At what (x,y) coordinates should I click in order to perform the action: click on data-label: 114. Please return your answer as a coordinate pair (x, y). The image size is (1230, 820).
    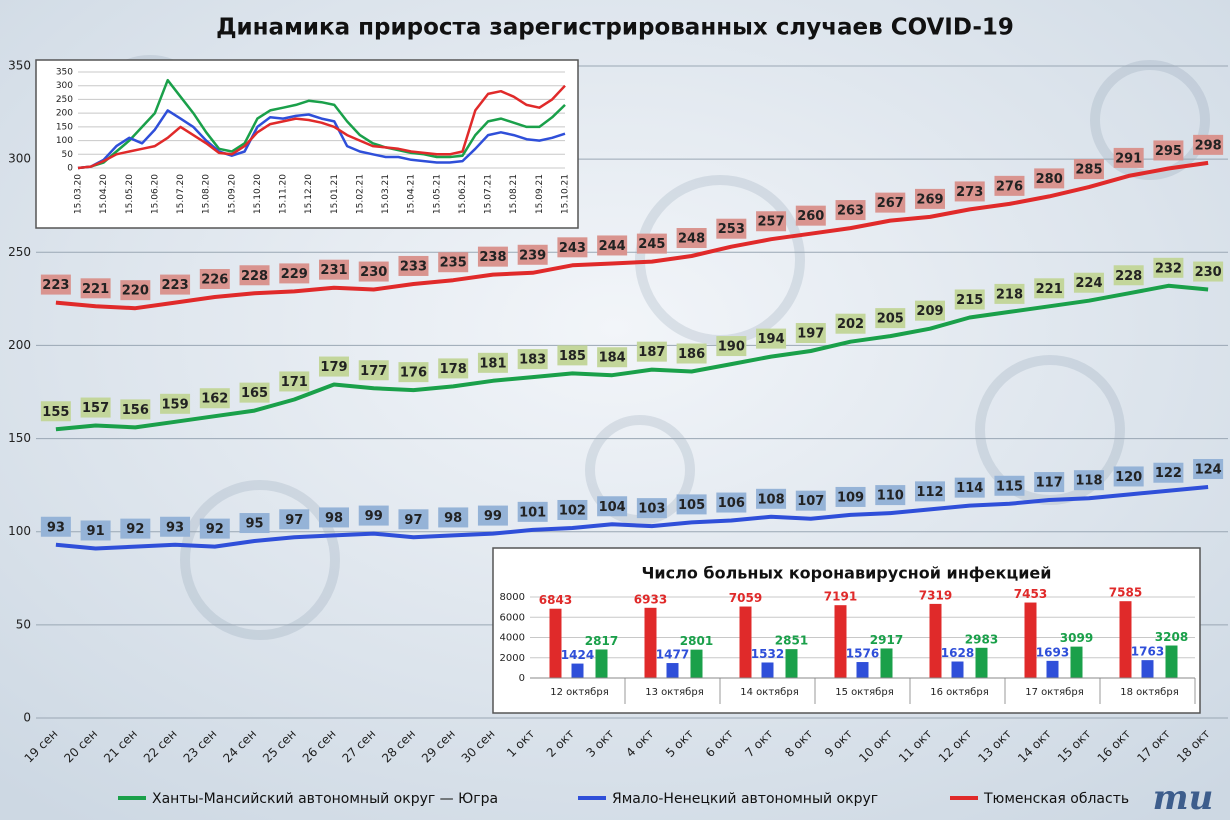
    Looking at the image, I should click on (969, 488).